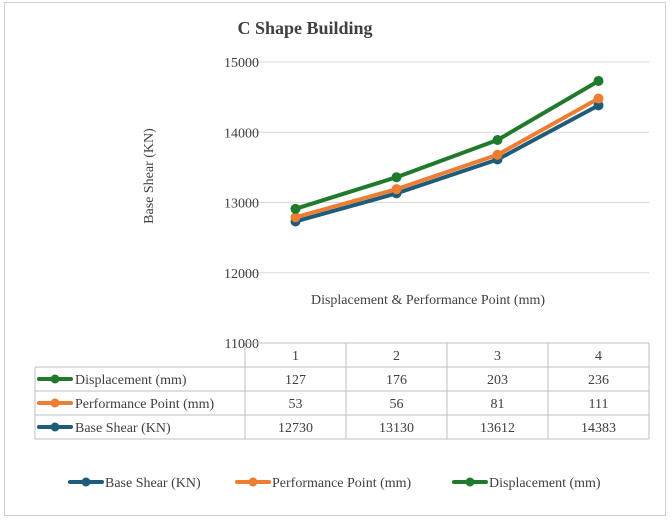 Image resolution: width=672 pixels, height=520 pixels. Describe the element at coordinates (241, 63) in the screenshot. I see `y-tick-label-15000: 15000` at that location.